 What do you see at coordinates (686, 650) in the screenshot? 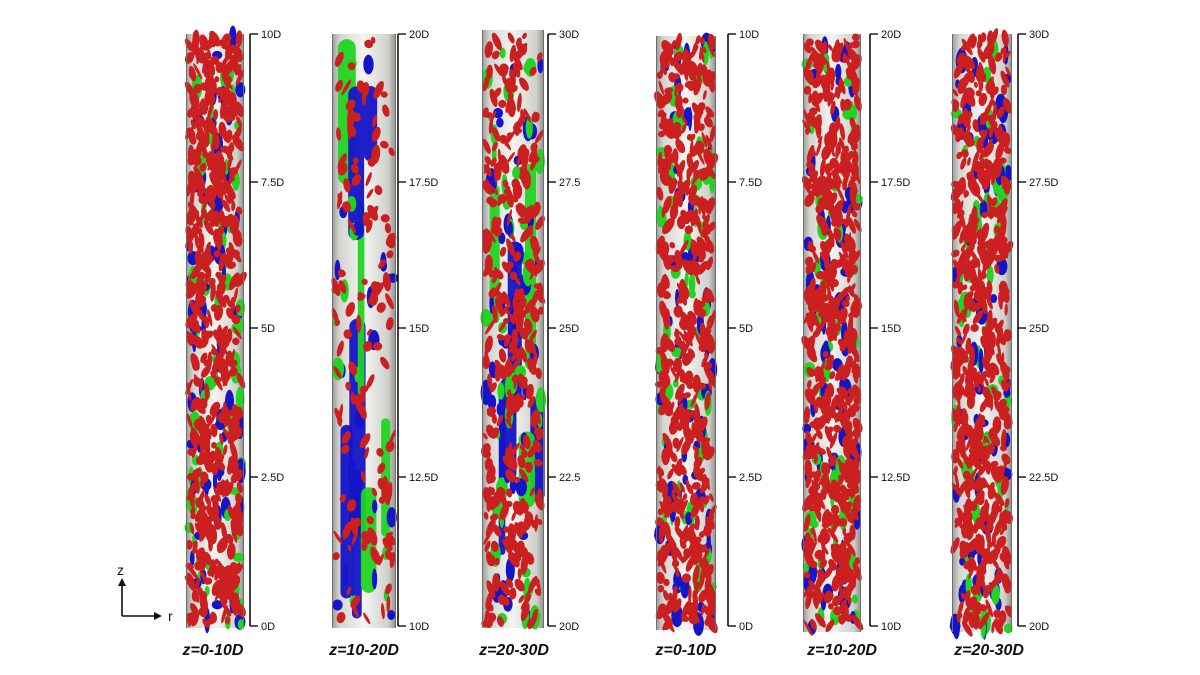
I see `panel-caption: z=0-10D` at bounding box center [686, 650].